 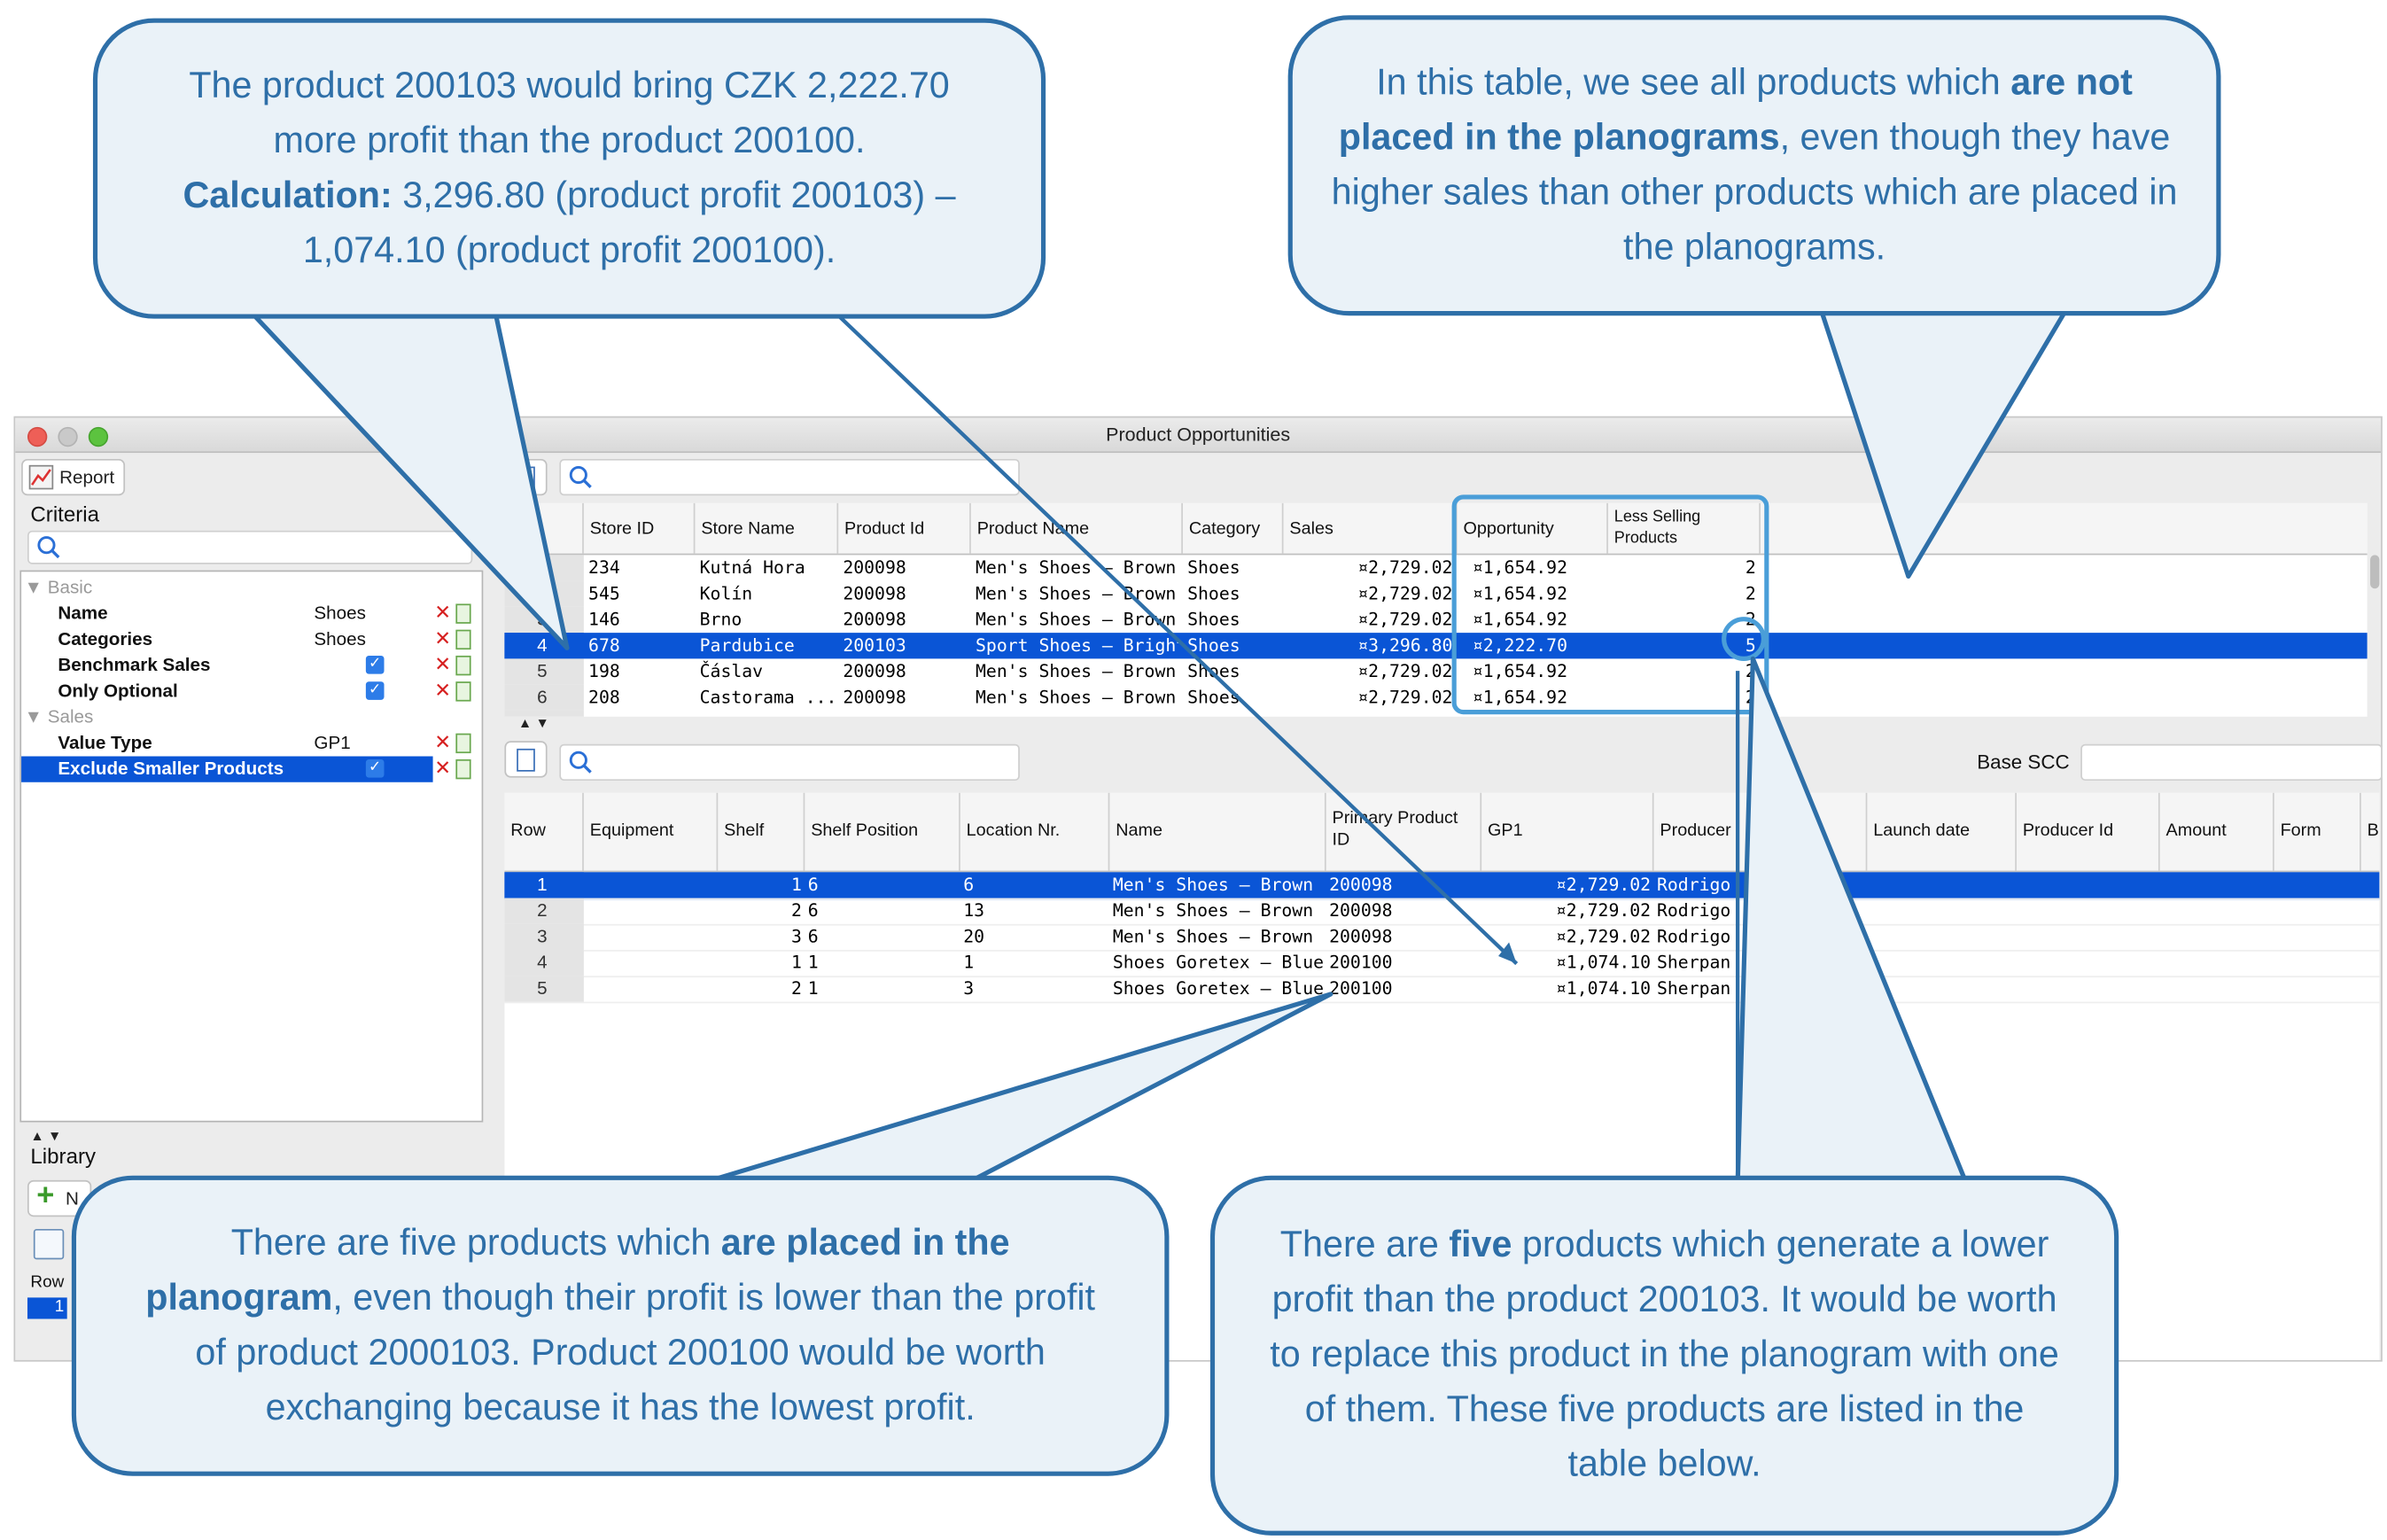 I want to click on search-icon, so click(x=580, y=762).